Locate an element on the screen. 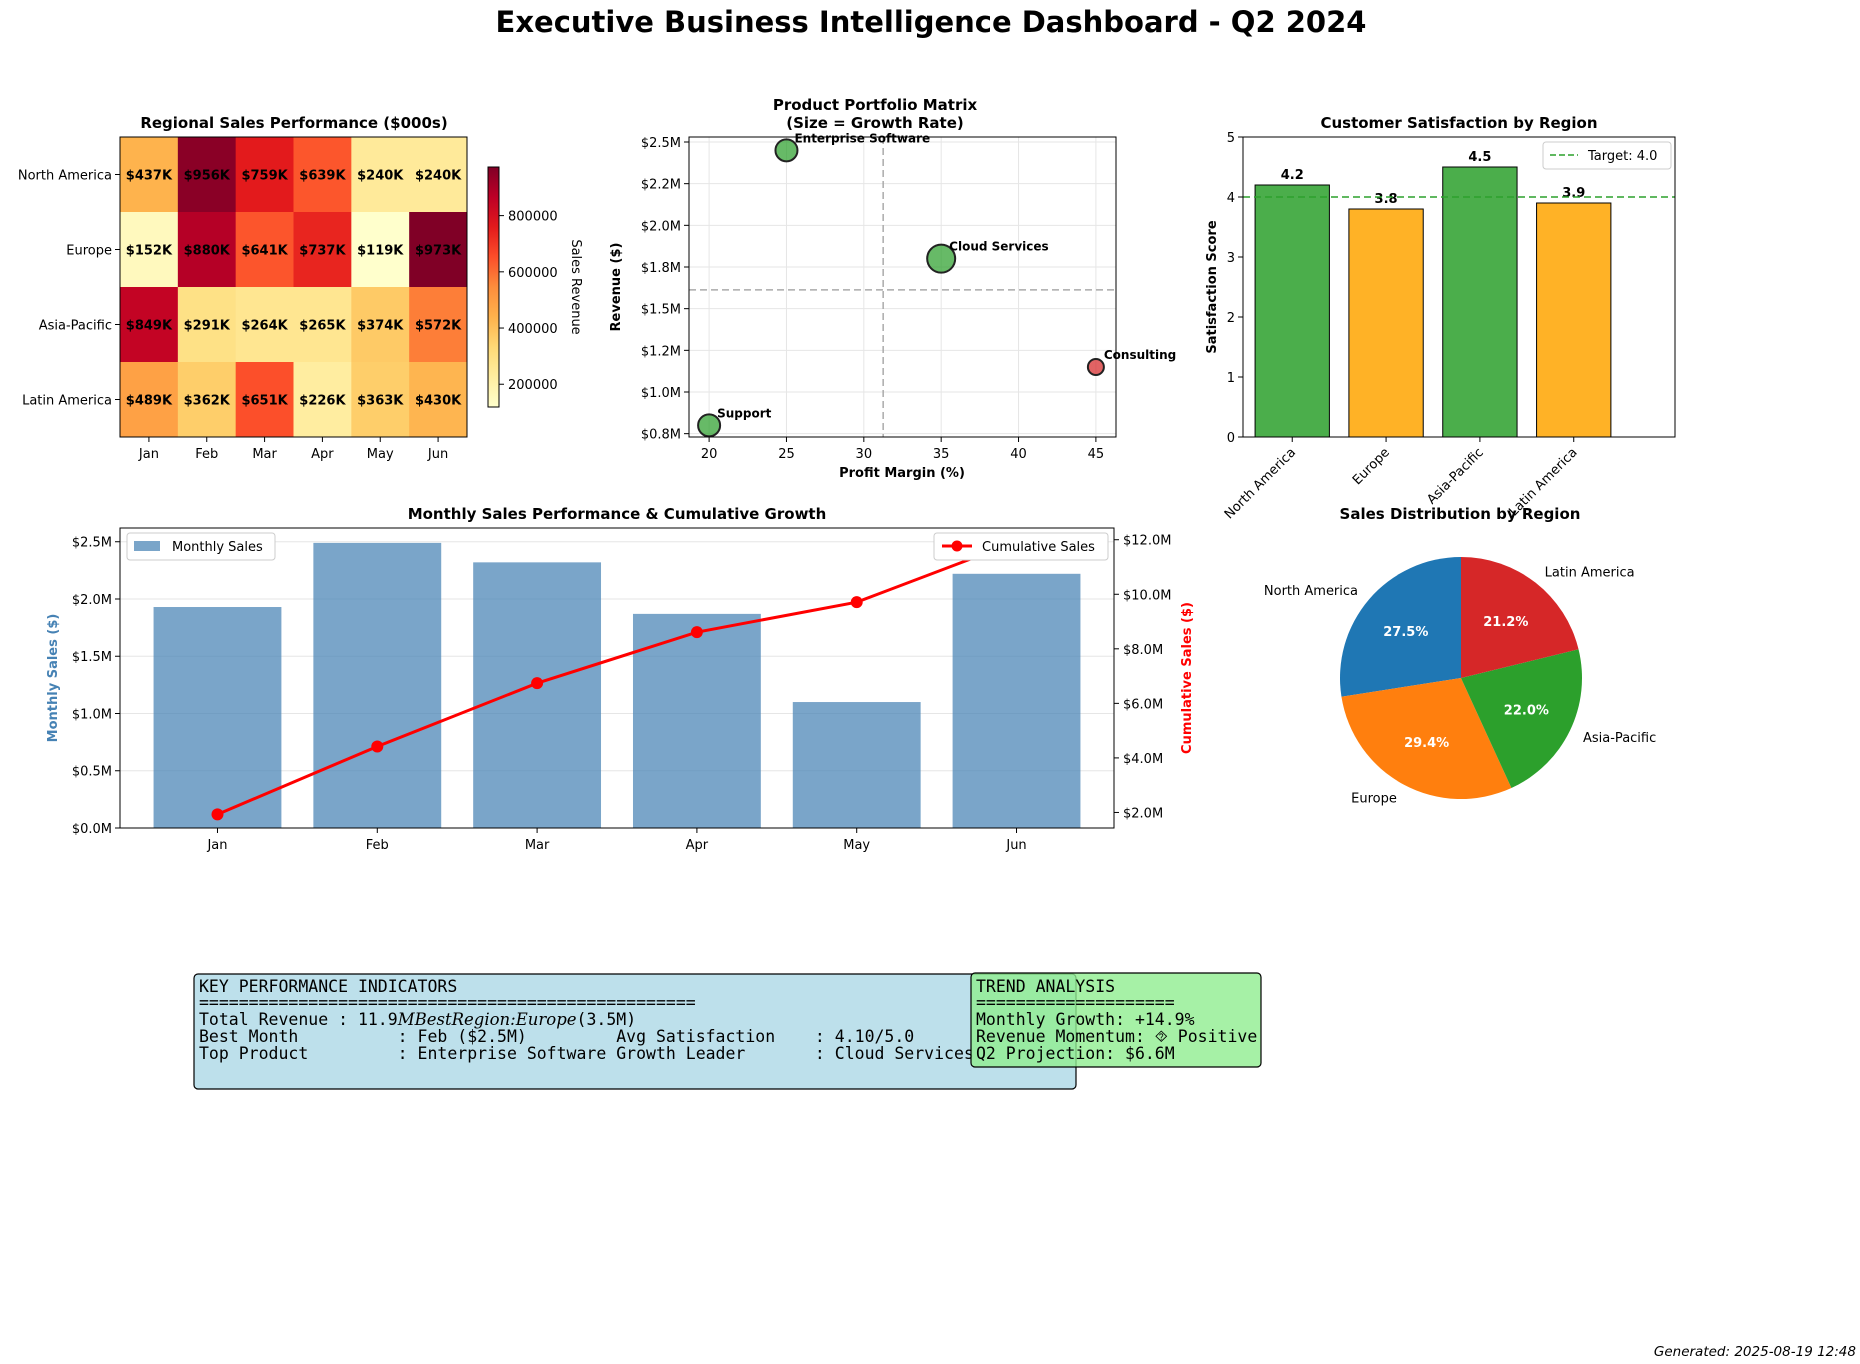 This screenshot has width=1860, height=1364. cumulative-y-tick-label: $8.0M is located at coordinates (1143, 650).